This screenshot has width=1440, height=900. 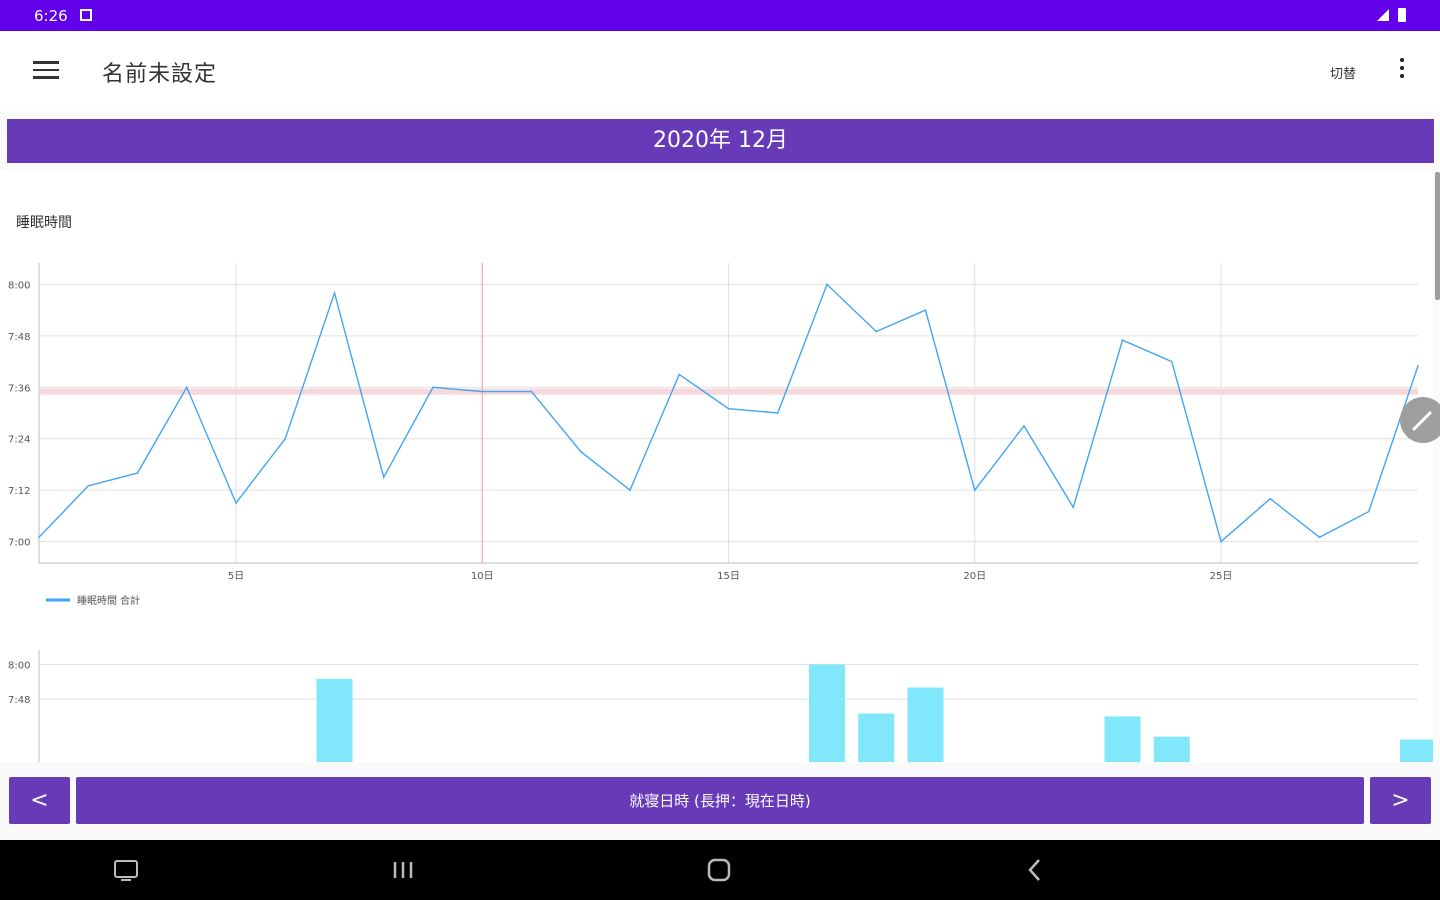 I want to click on next-month-button: >, so click(x=1400, y=800).